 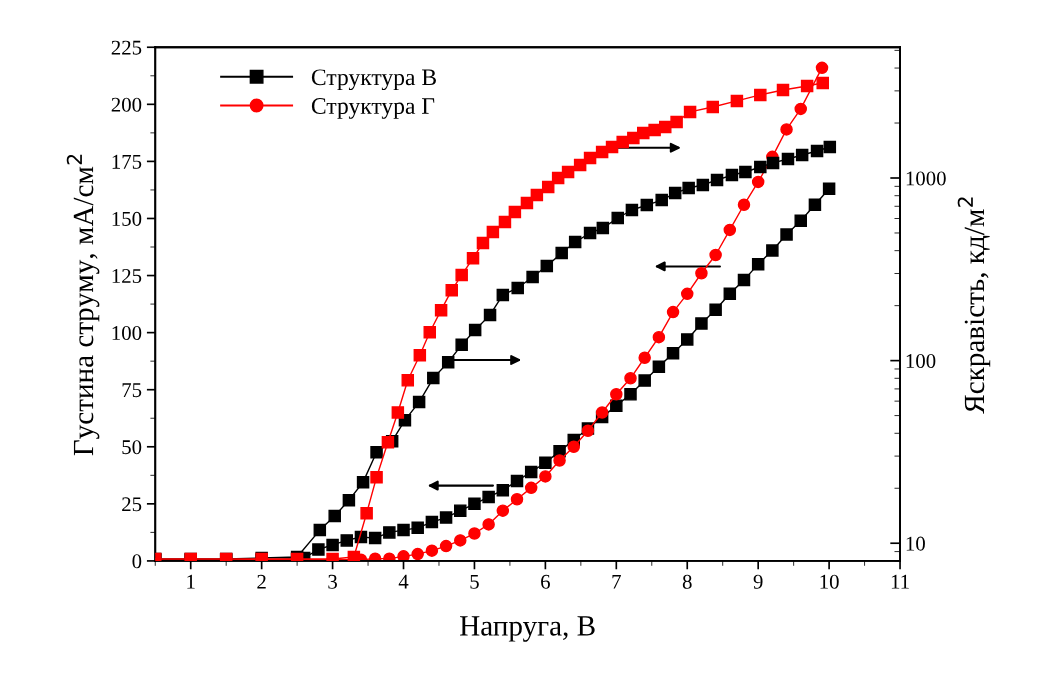 I want to click on x-axis-title: Напруга, В, so click(x=527, y=629).